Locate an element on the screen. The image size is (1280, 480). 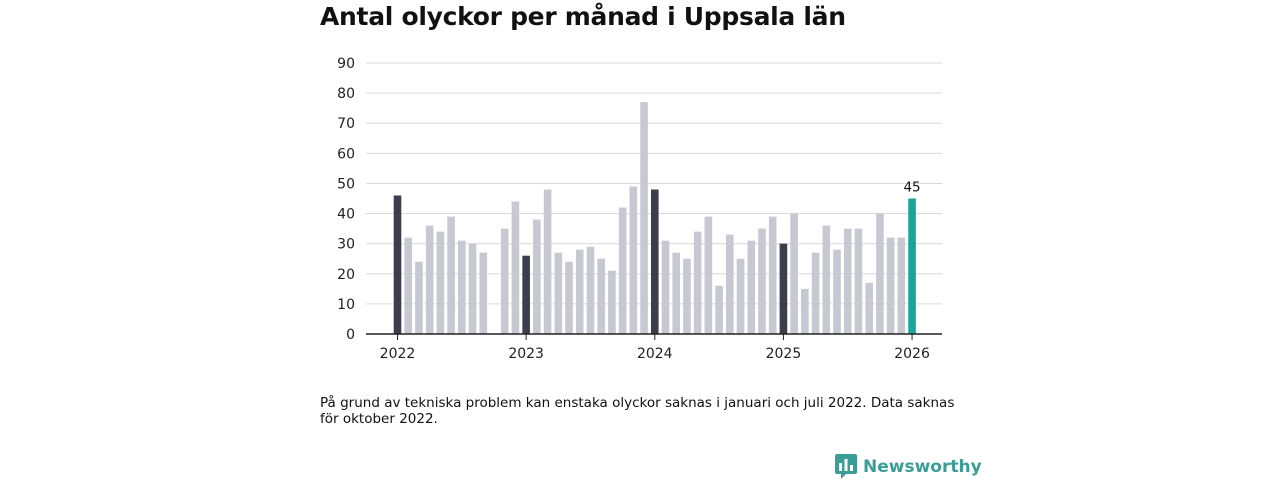
y-tick-label: 20 is located at coordinates (346, 275).